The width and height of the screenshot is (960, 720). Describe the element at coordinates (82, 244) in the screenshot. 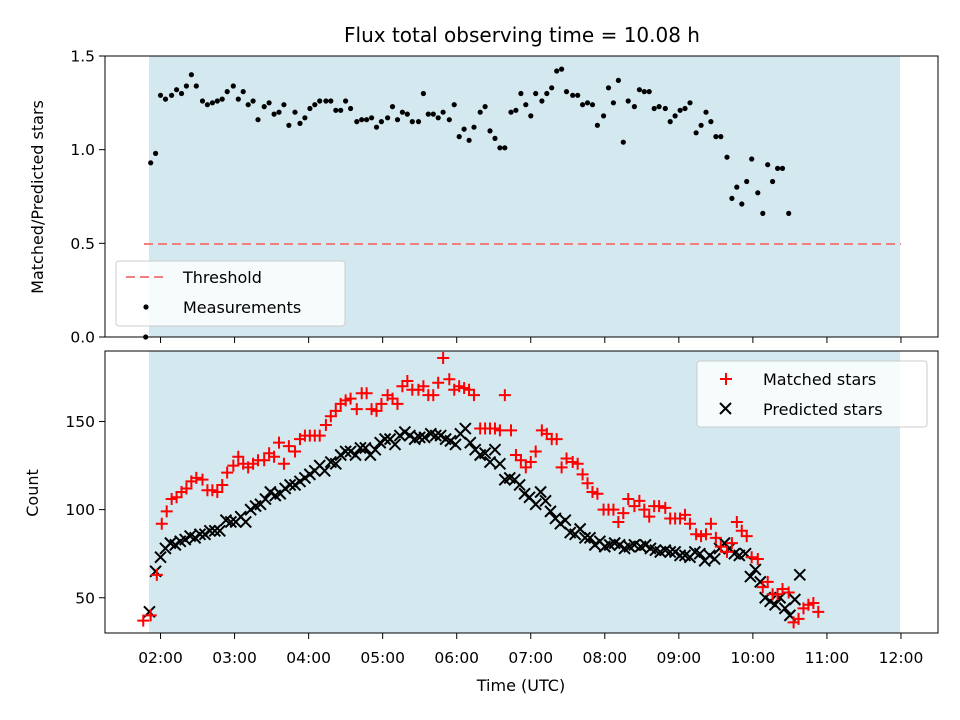

I see `y-tick-label: 0.5` at that location.